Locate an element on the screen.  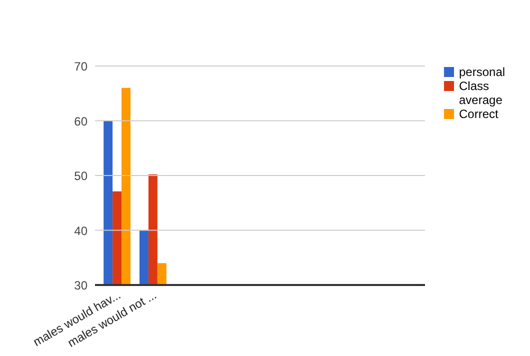
y-tick-label: 60 is located at coordinates (81, 121).